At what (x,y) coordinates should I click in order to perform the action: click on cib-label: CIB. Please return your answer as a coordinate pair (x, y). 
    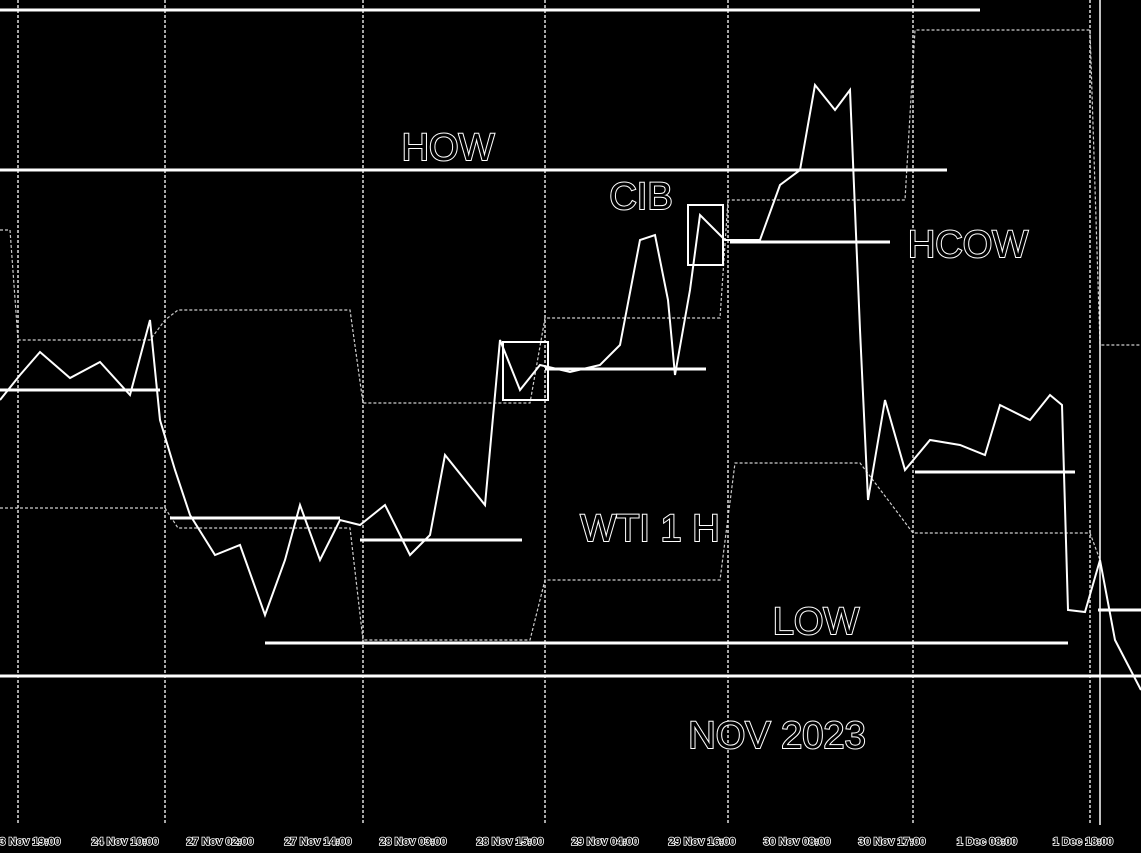
    Looking at the image, I should click on (640, 197).